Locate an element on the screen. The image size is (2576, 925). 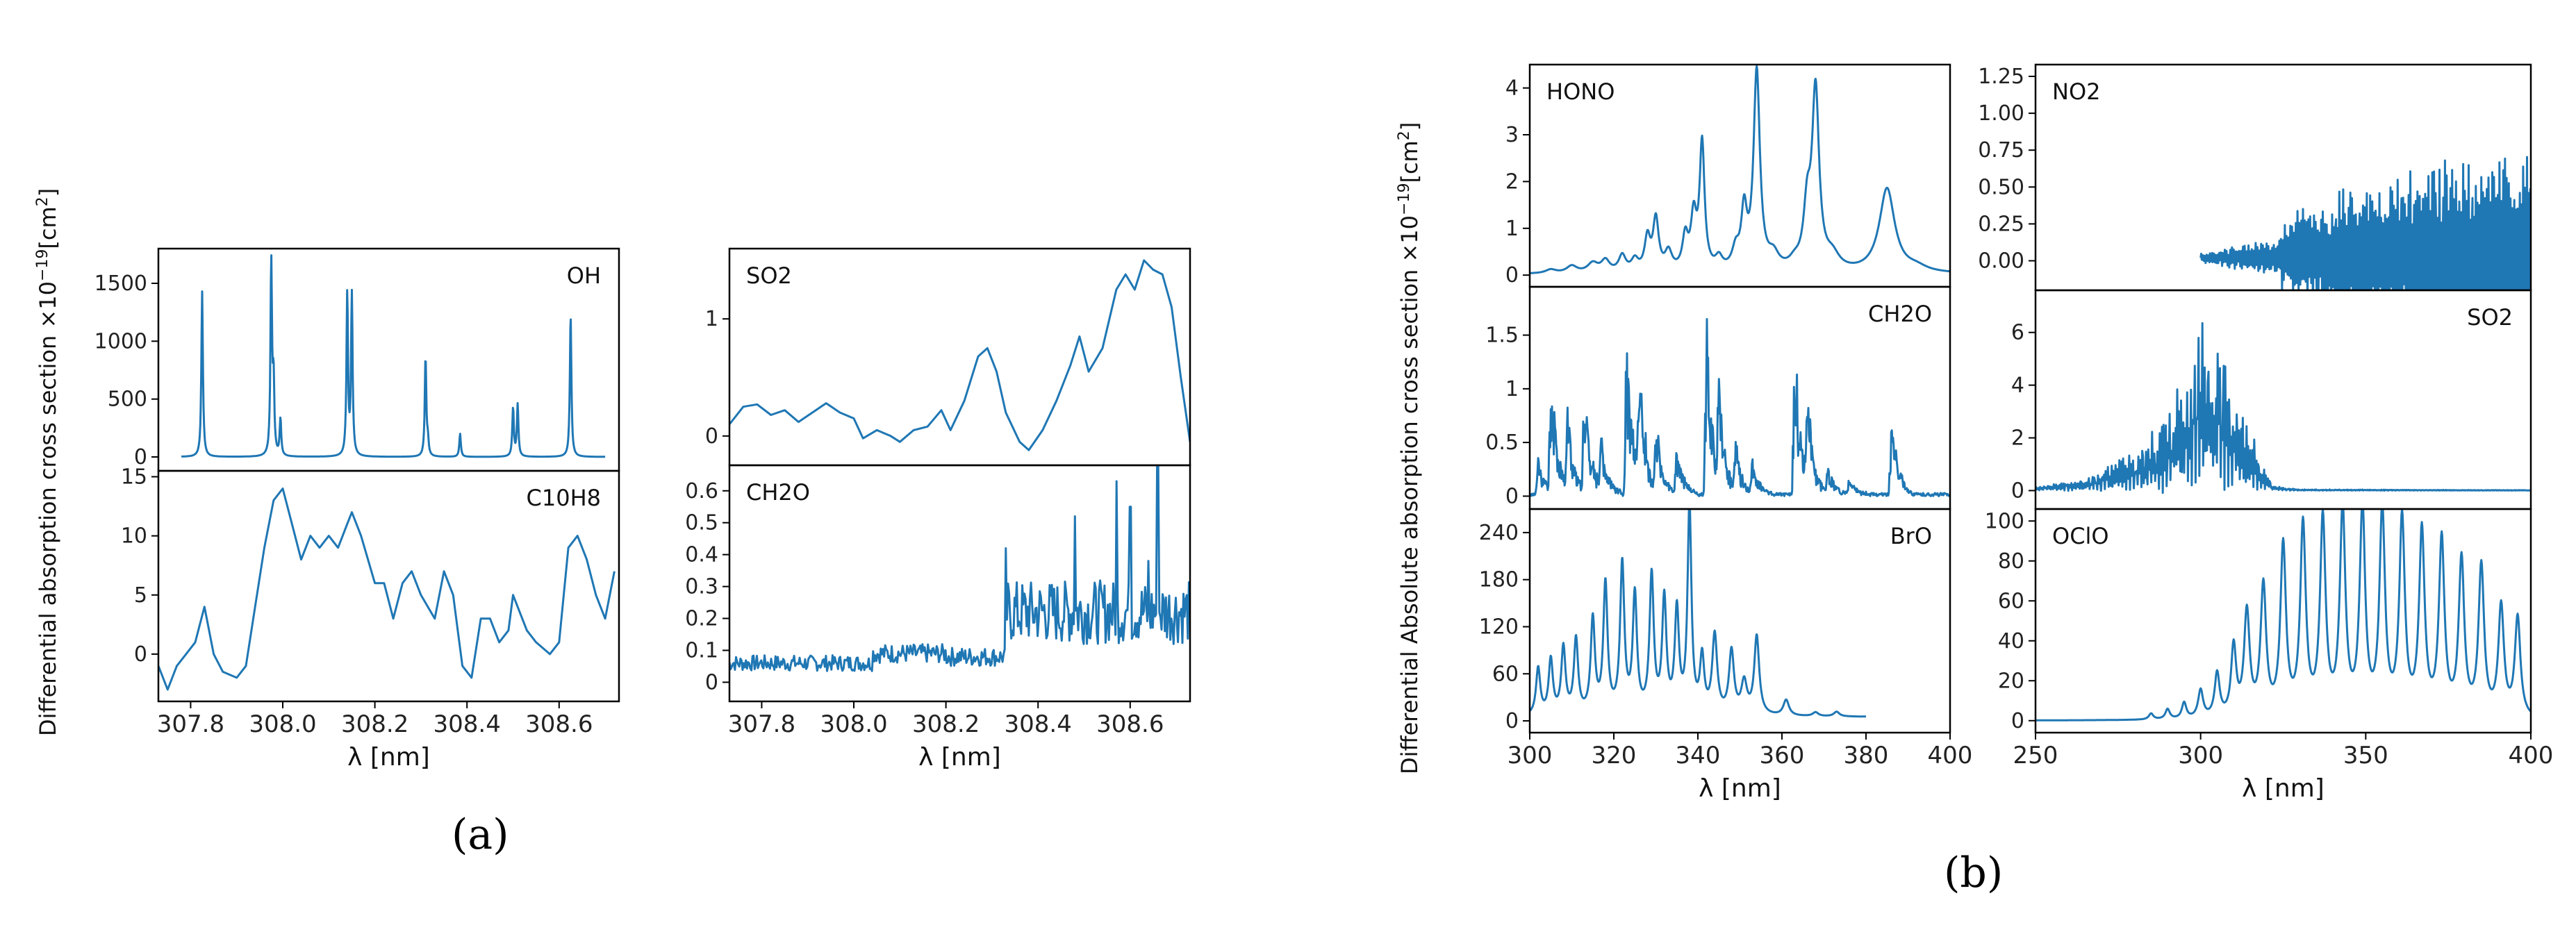
panel-title-oclo: OClO is located at coordinates (2080, 536).